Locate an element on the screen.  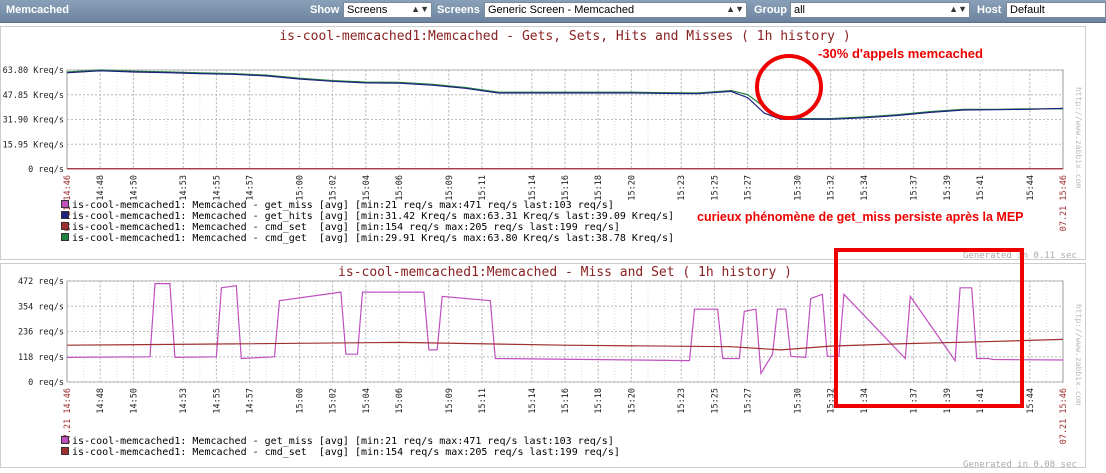
x-tick-label: 15:18 is located at coordinates (599, 401).